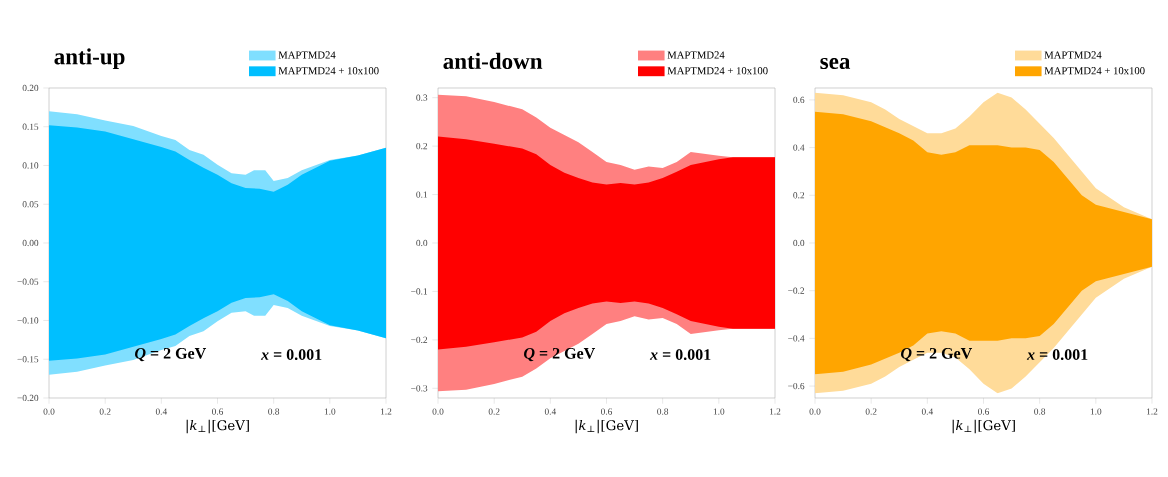  What do you see at coordinates (28, 359) in the screenshot?
I see `y-tick-label: −0.15` at bounding box center [28, 359].